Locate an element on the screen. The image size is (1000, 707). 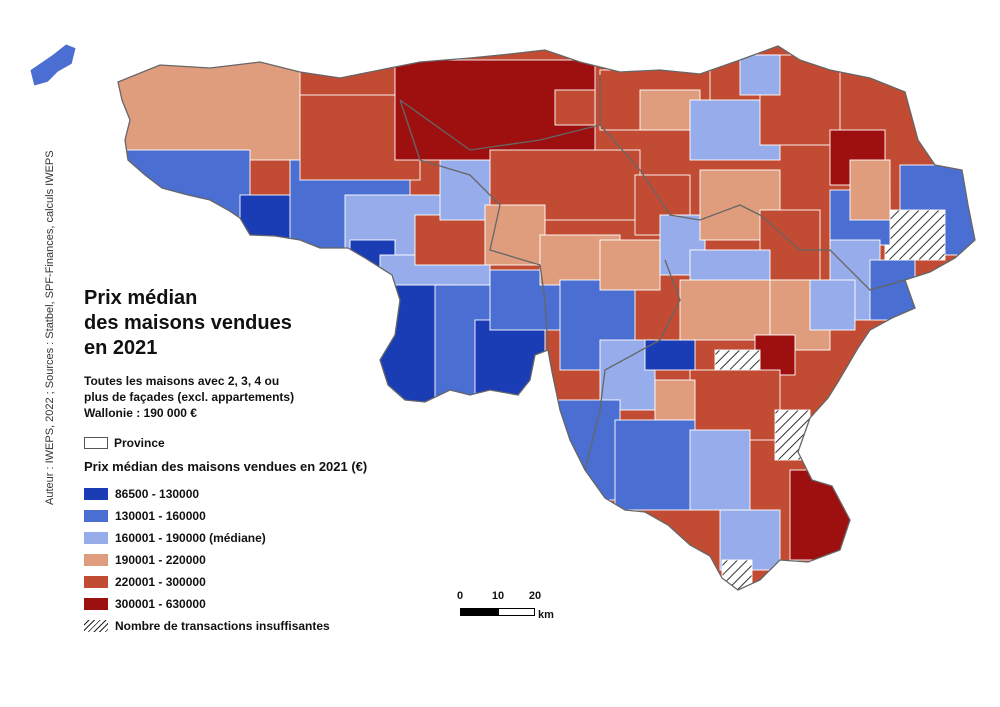
title-line-1: Prix médian is located at coordinates (141, 298).